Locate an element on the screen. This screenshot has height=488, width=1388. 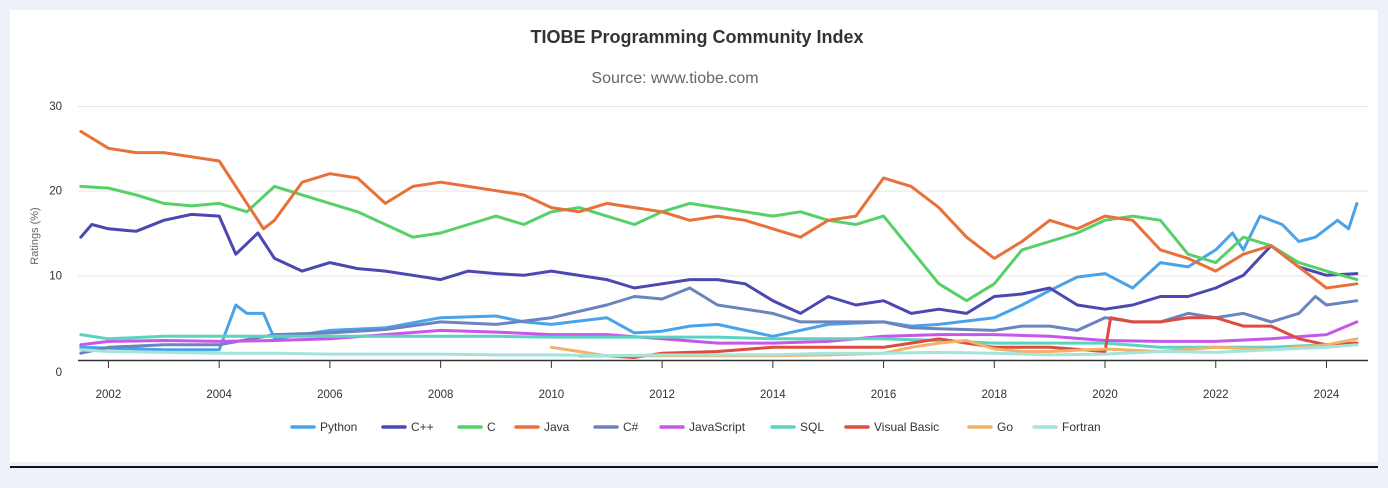
legend-item-python: Python is located at coordinates (323, 427).